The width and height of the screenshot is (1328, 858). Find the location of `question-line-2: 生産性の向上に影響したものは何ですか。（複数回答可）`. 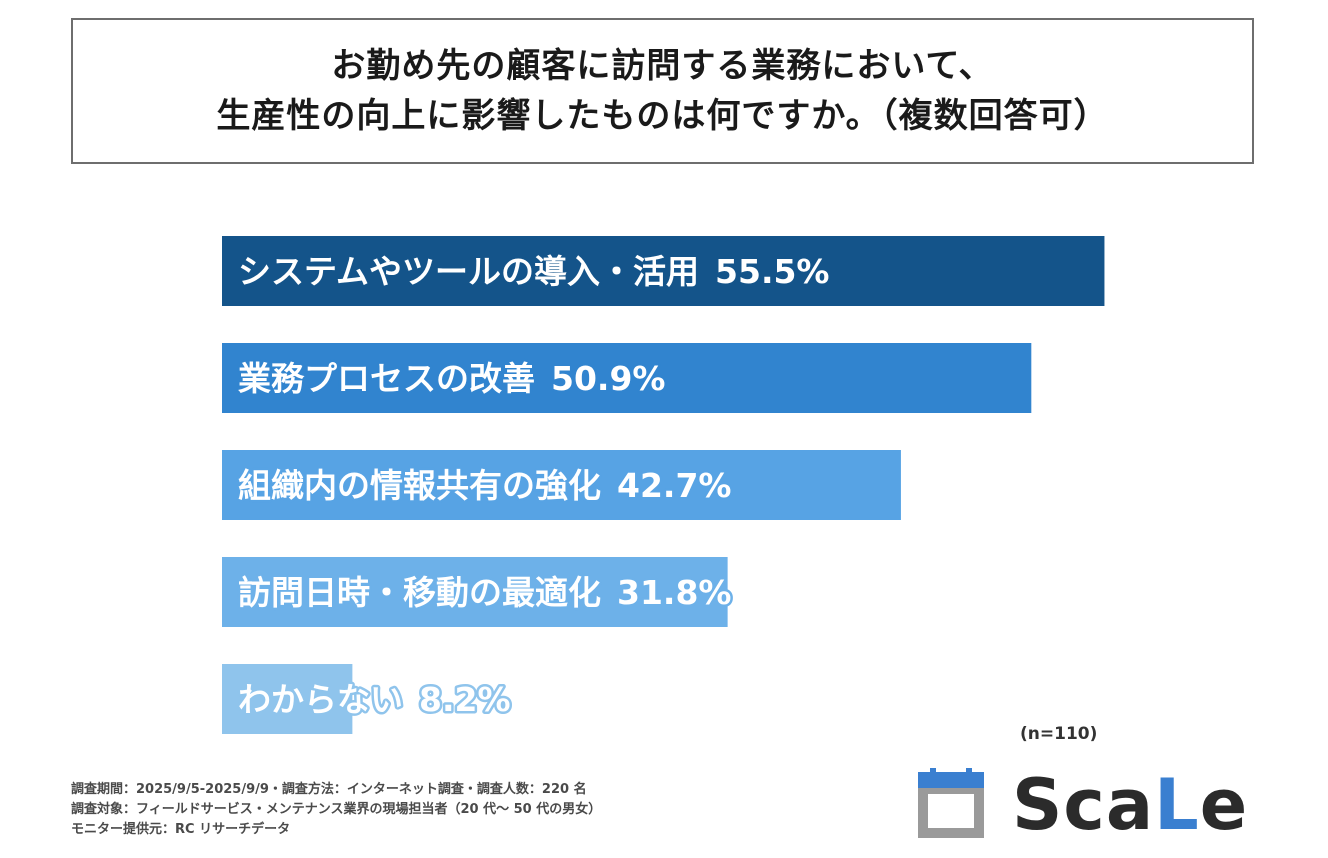

question-line-2: 生産性の向上に影響したものは何ですか。（複数回答可） is located at coordinates (662, 116).